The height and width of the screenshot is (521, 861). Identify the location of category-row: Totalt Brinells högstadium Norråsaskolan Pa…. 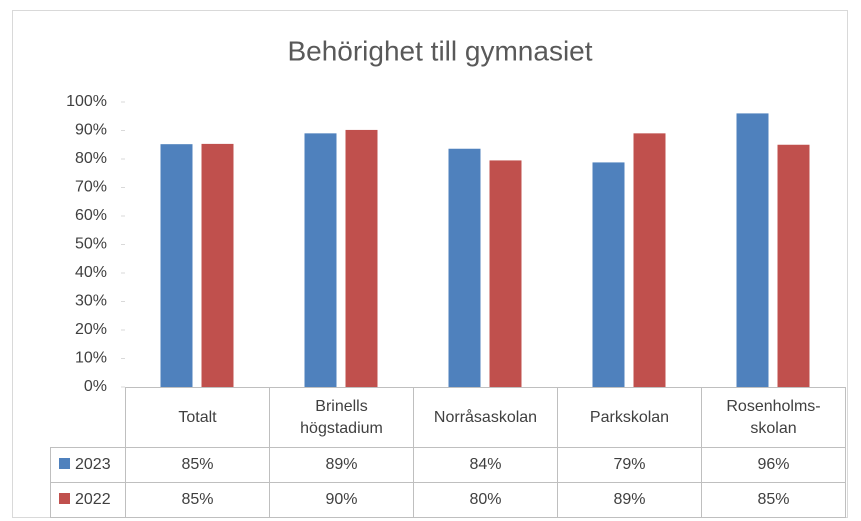
(448, 417).